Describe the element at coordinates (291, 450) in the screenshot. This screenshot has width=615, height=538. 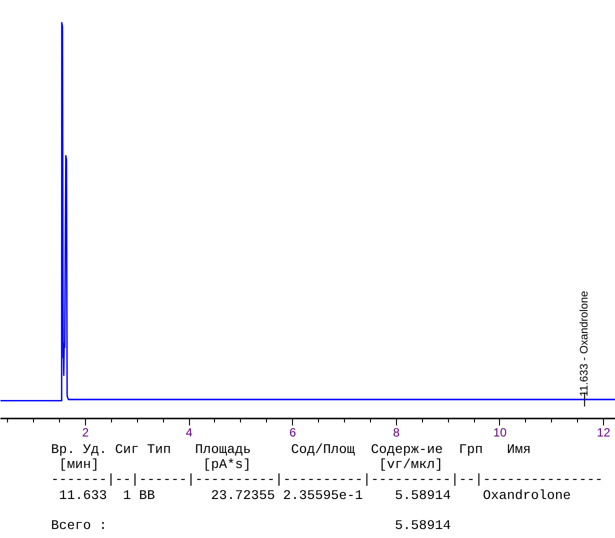
I see `text: Вр. Уд. Сиг Тип Площадь Сод/Площ Содерж-ие Грп Имя` at that location.